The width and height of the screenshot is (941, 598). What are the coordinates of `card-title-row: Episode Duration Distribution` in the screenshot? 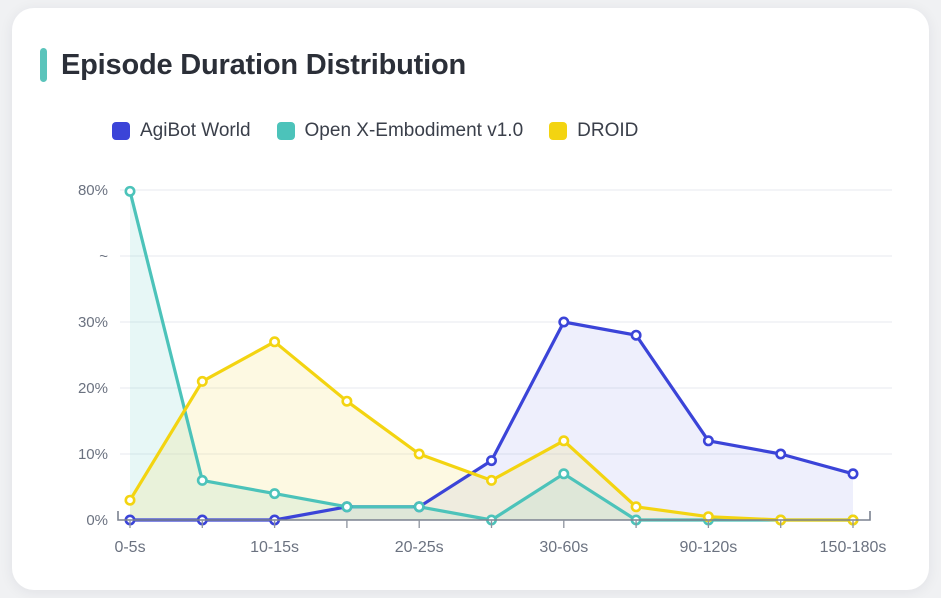 It's located at (253, 65).